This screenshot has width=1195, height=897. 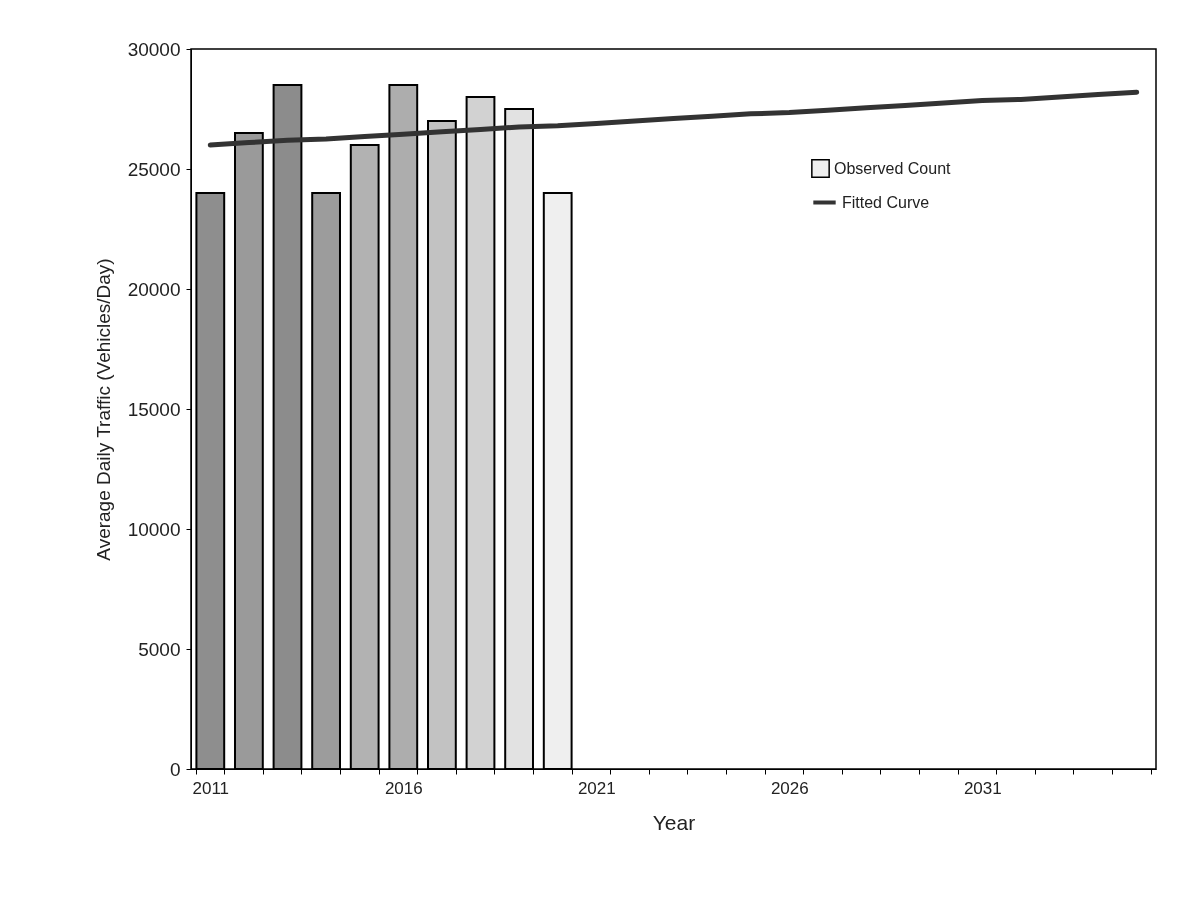 I want to click on x-axis-title: Year, so click(x=674, y=822).